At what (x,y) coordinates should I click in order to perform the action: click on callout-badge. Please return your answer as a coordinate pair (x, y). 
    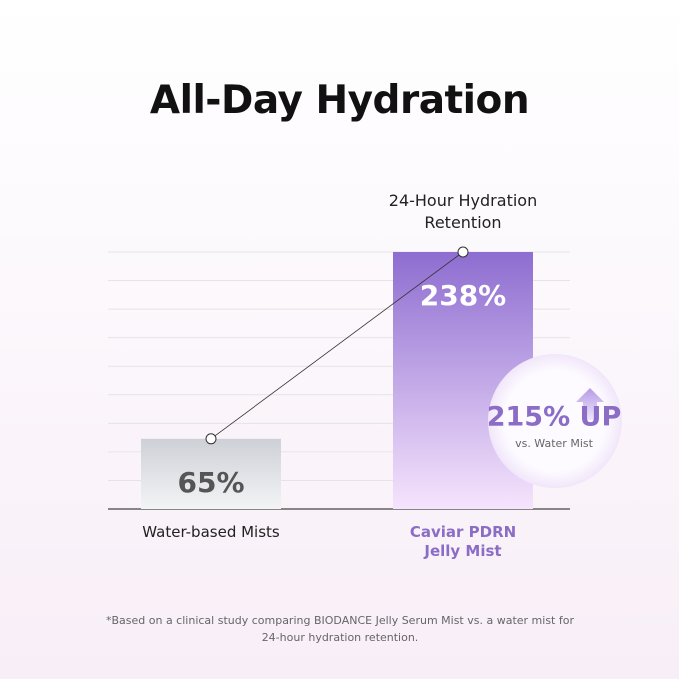
    Looking at the image, I should click on (555, 421).